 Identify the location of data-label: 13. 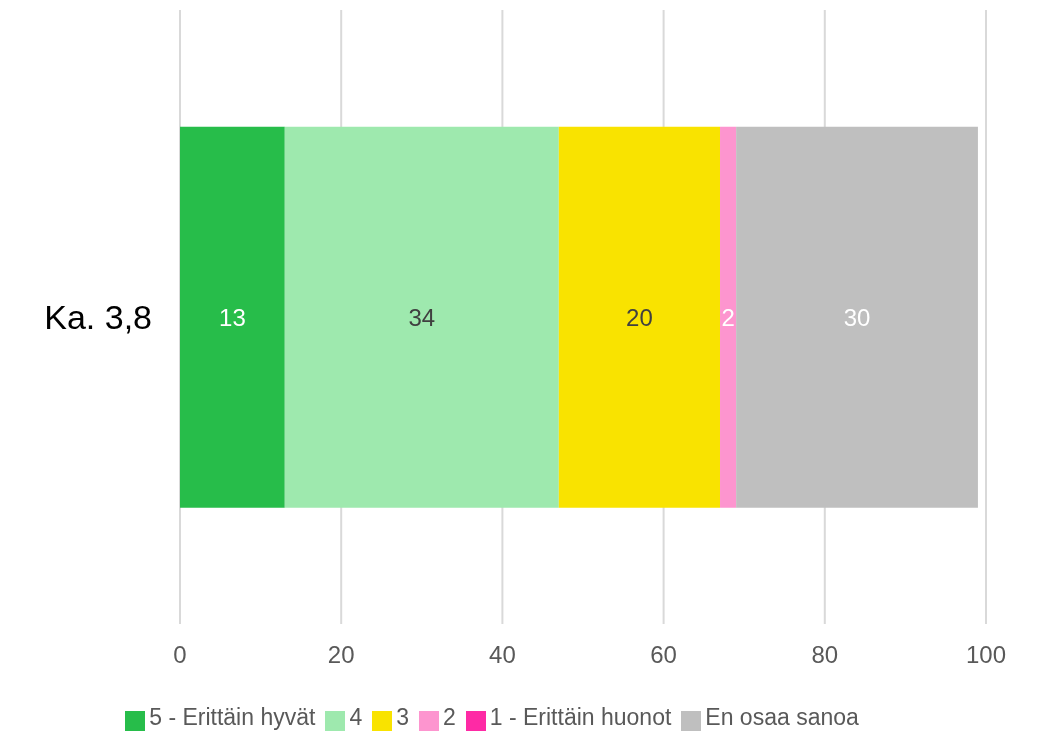
(232, 317).